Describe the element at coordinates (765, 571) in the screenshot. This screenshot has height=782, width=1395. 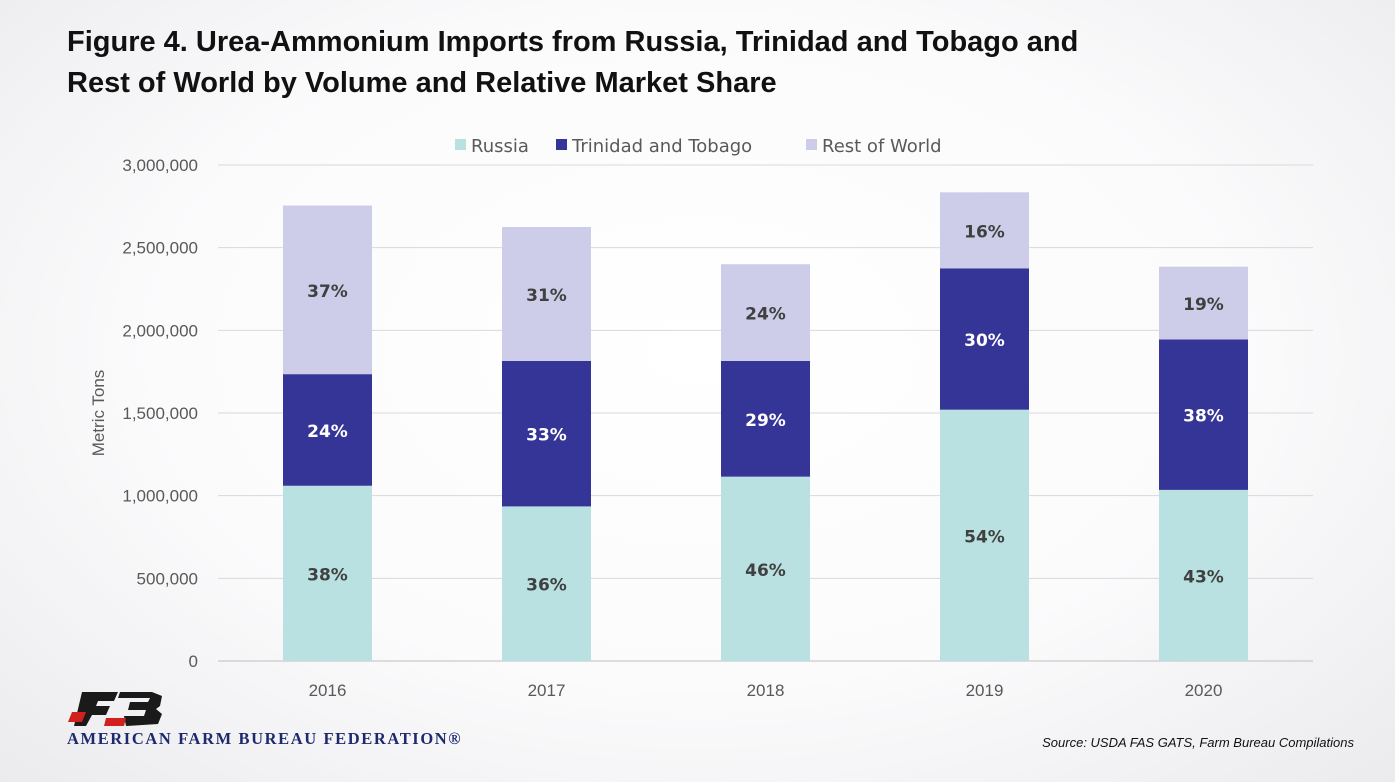
I see `data-label: 46%` at that location.